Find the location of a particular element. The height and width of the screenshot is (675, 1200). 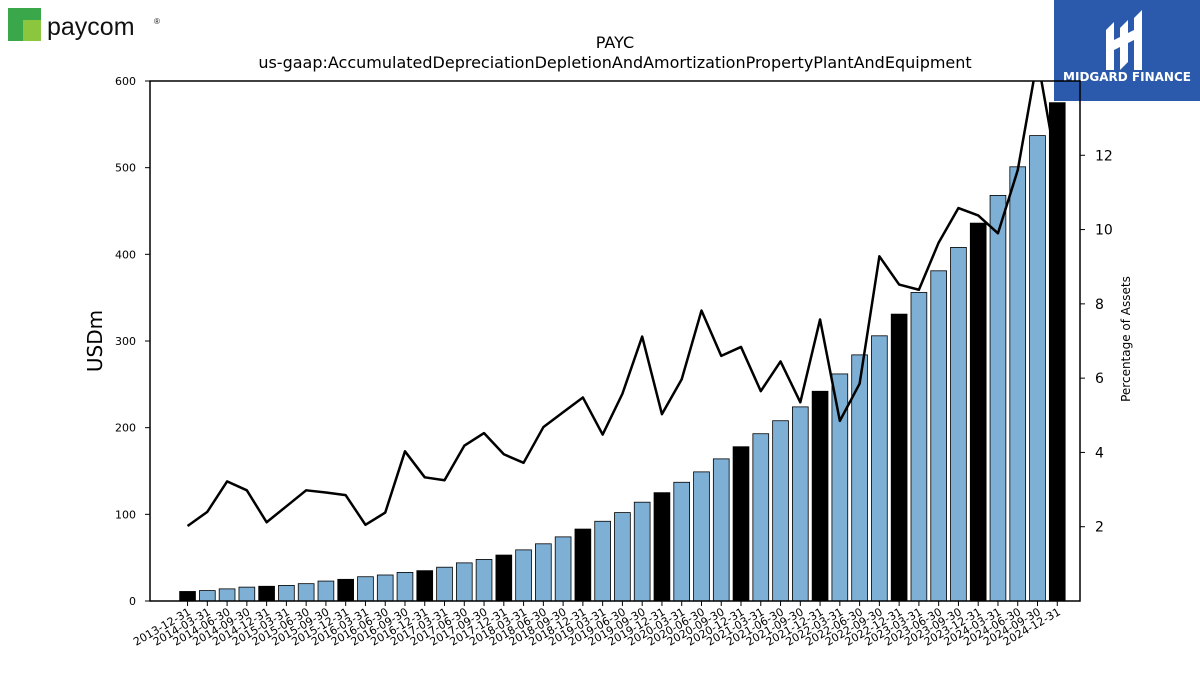

y-tick-label-400: 400 is located at coordinates (125, 254).